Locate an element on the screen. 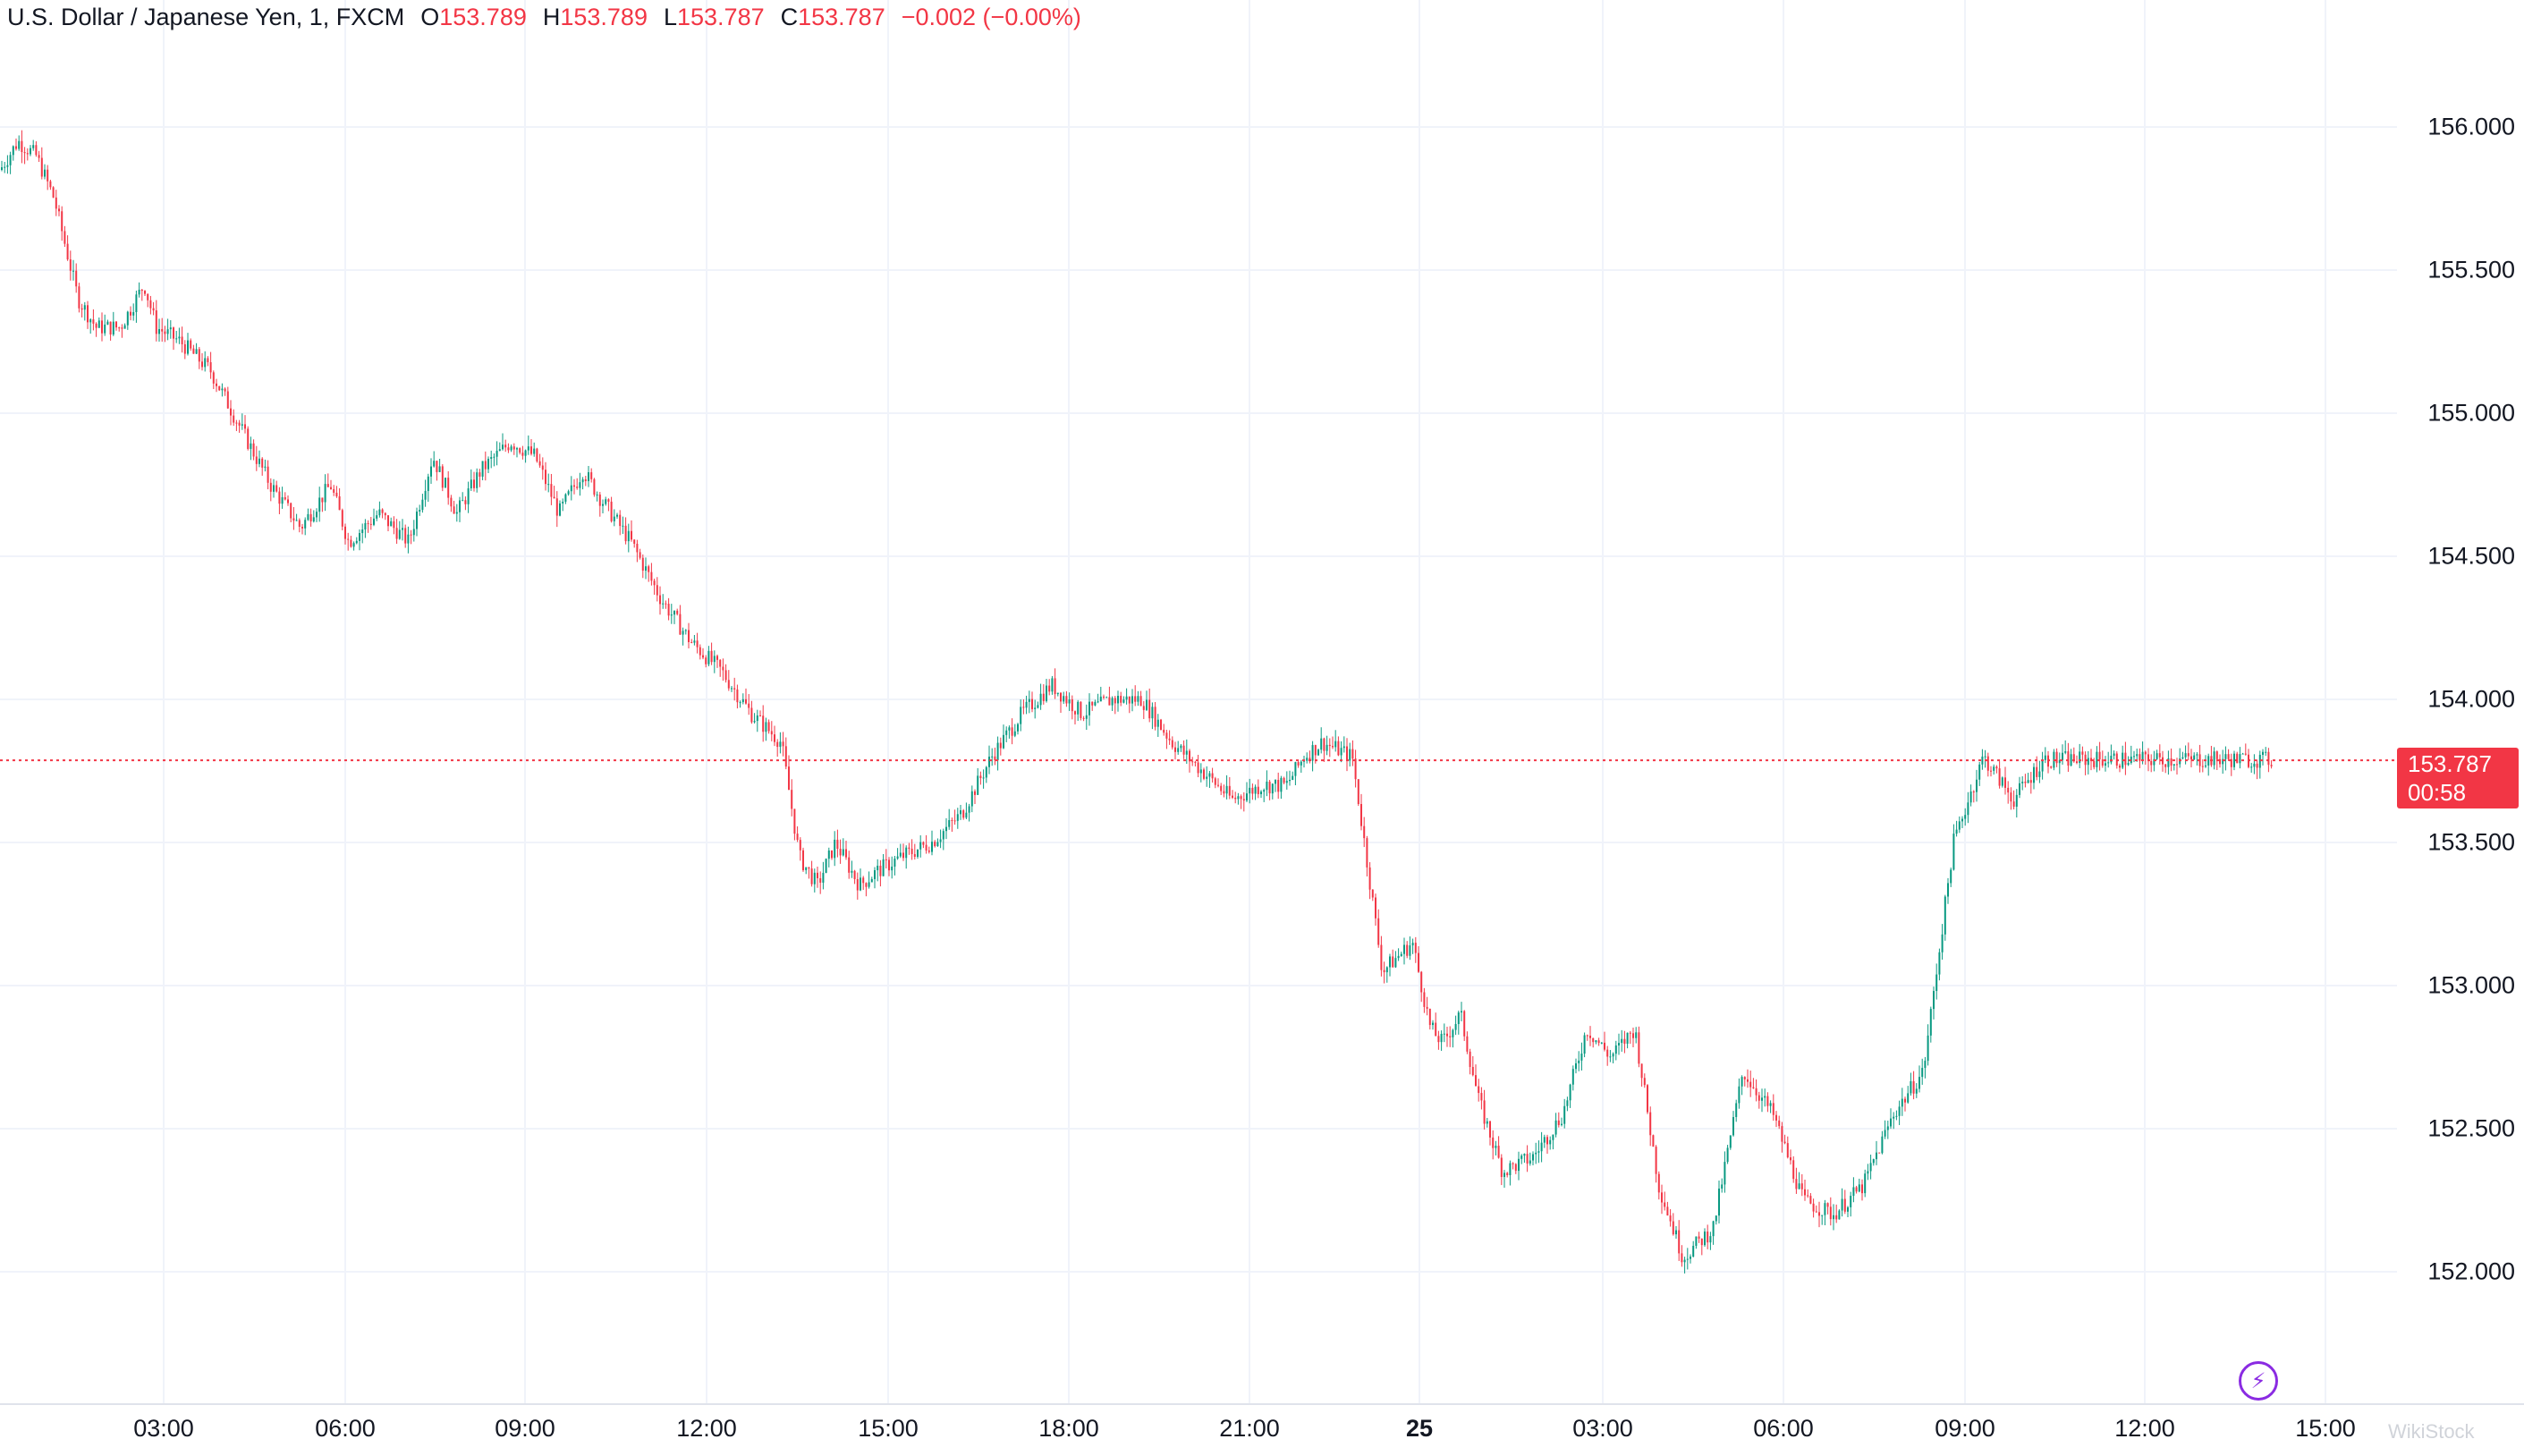  y-tick-label: 154.500 is located at coordinates (2471, 556).